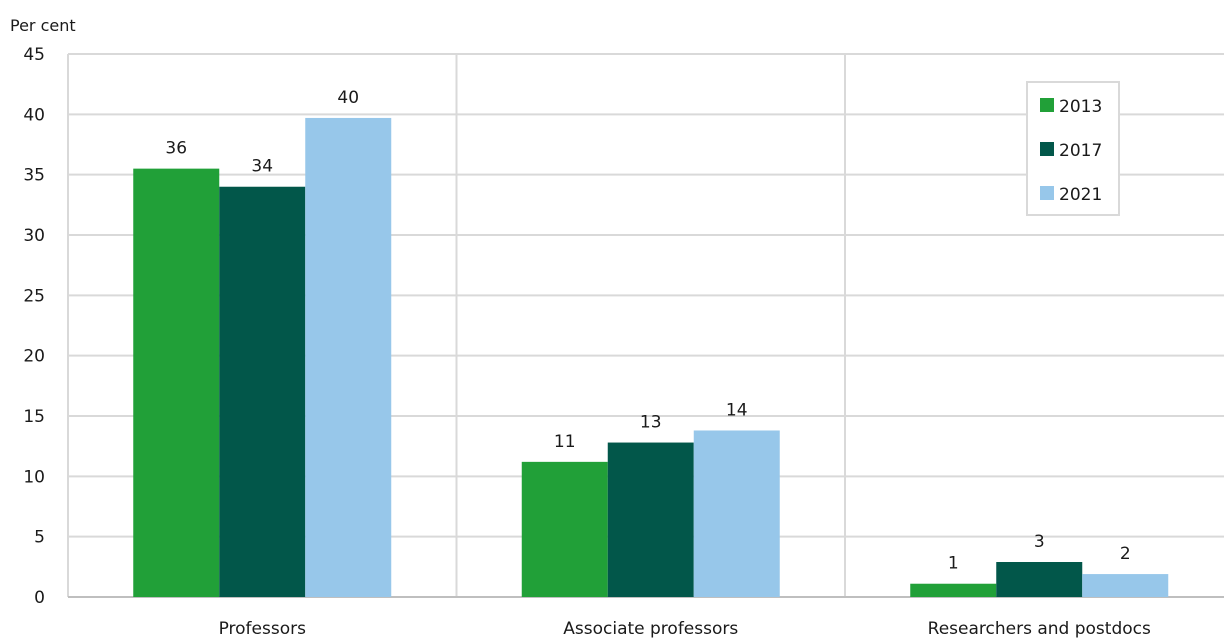 This screenshot has height=640, width=1224. Describe the element at coordinates (1080, 151) in the screenshot. I see `legend-label-2017: 2017` at that location.